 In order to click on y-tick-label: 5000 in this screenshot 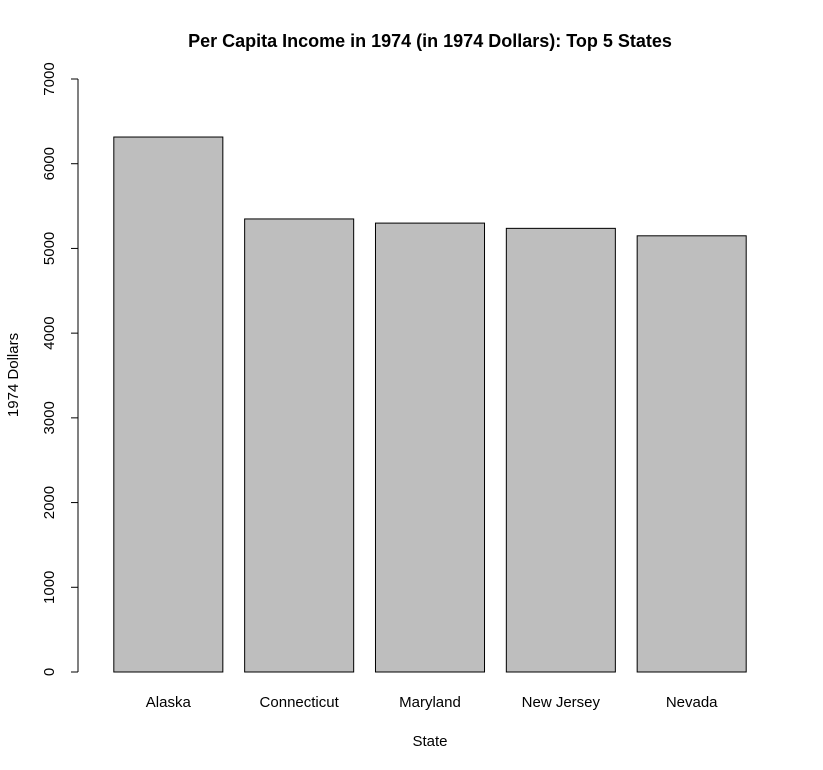, I will do `click(49, 248)`.